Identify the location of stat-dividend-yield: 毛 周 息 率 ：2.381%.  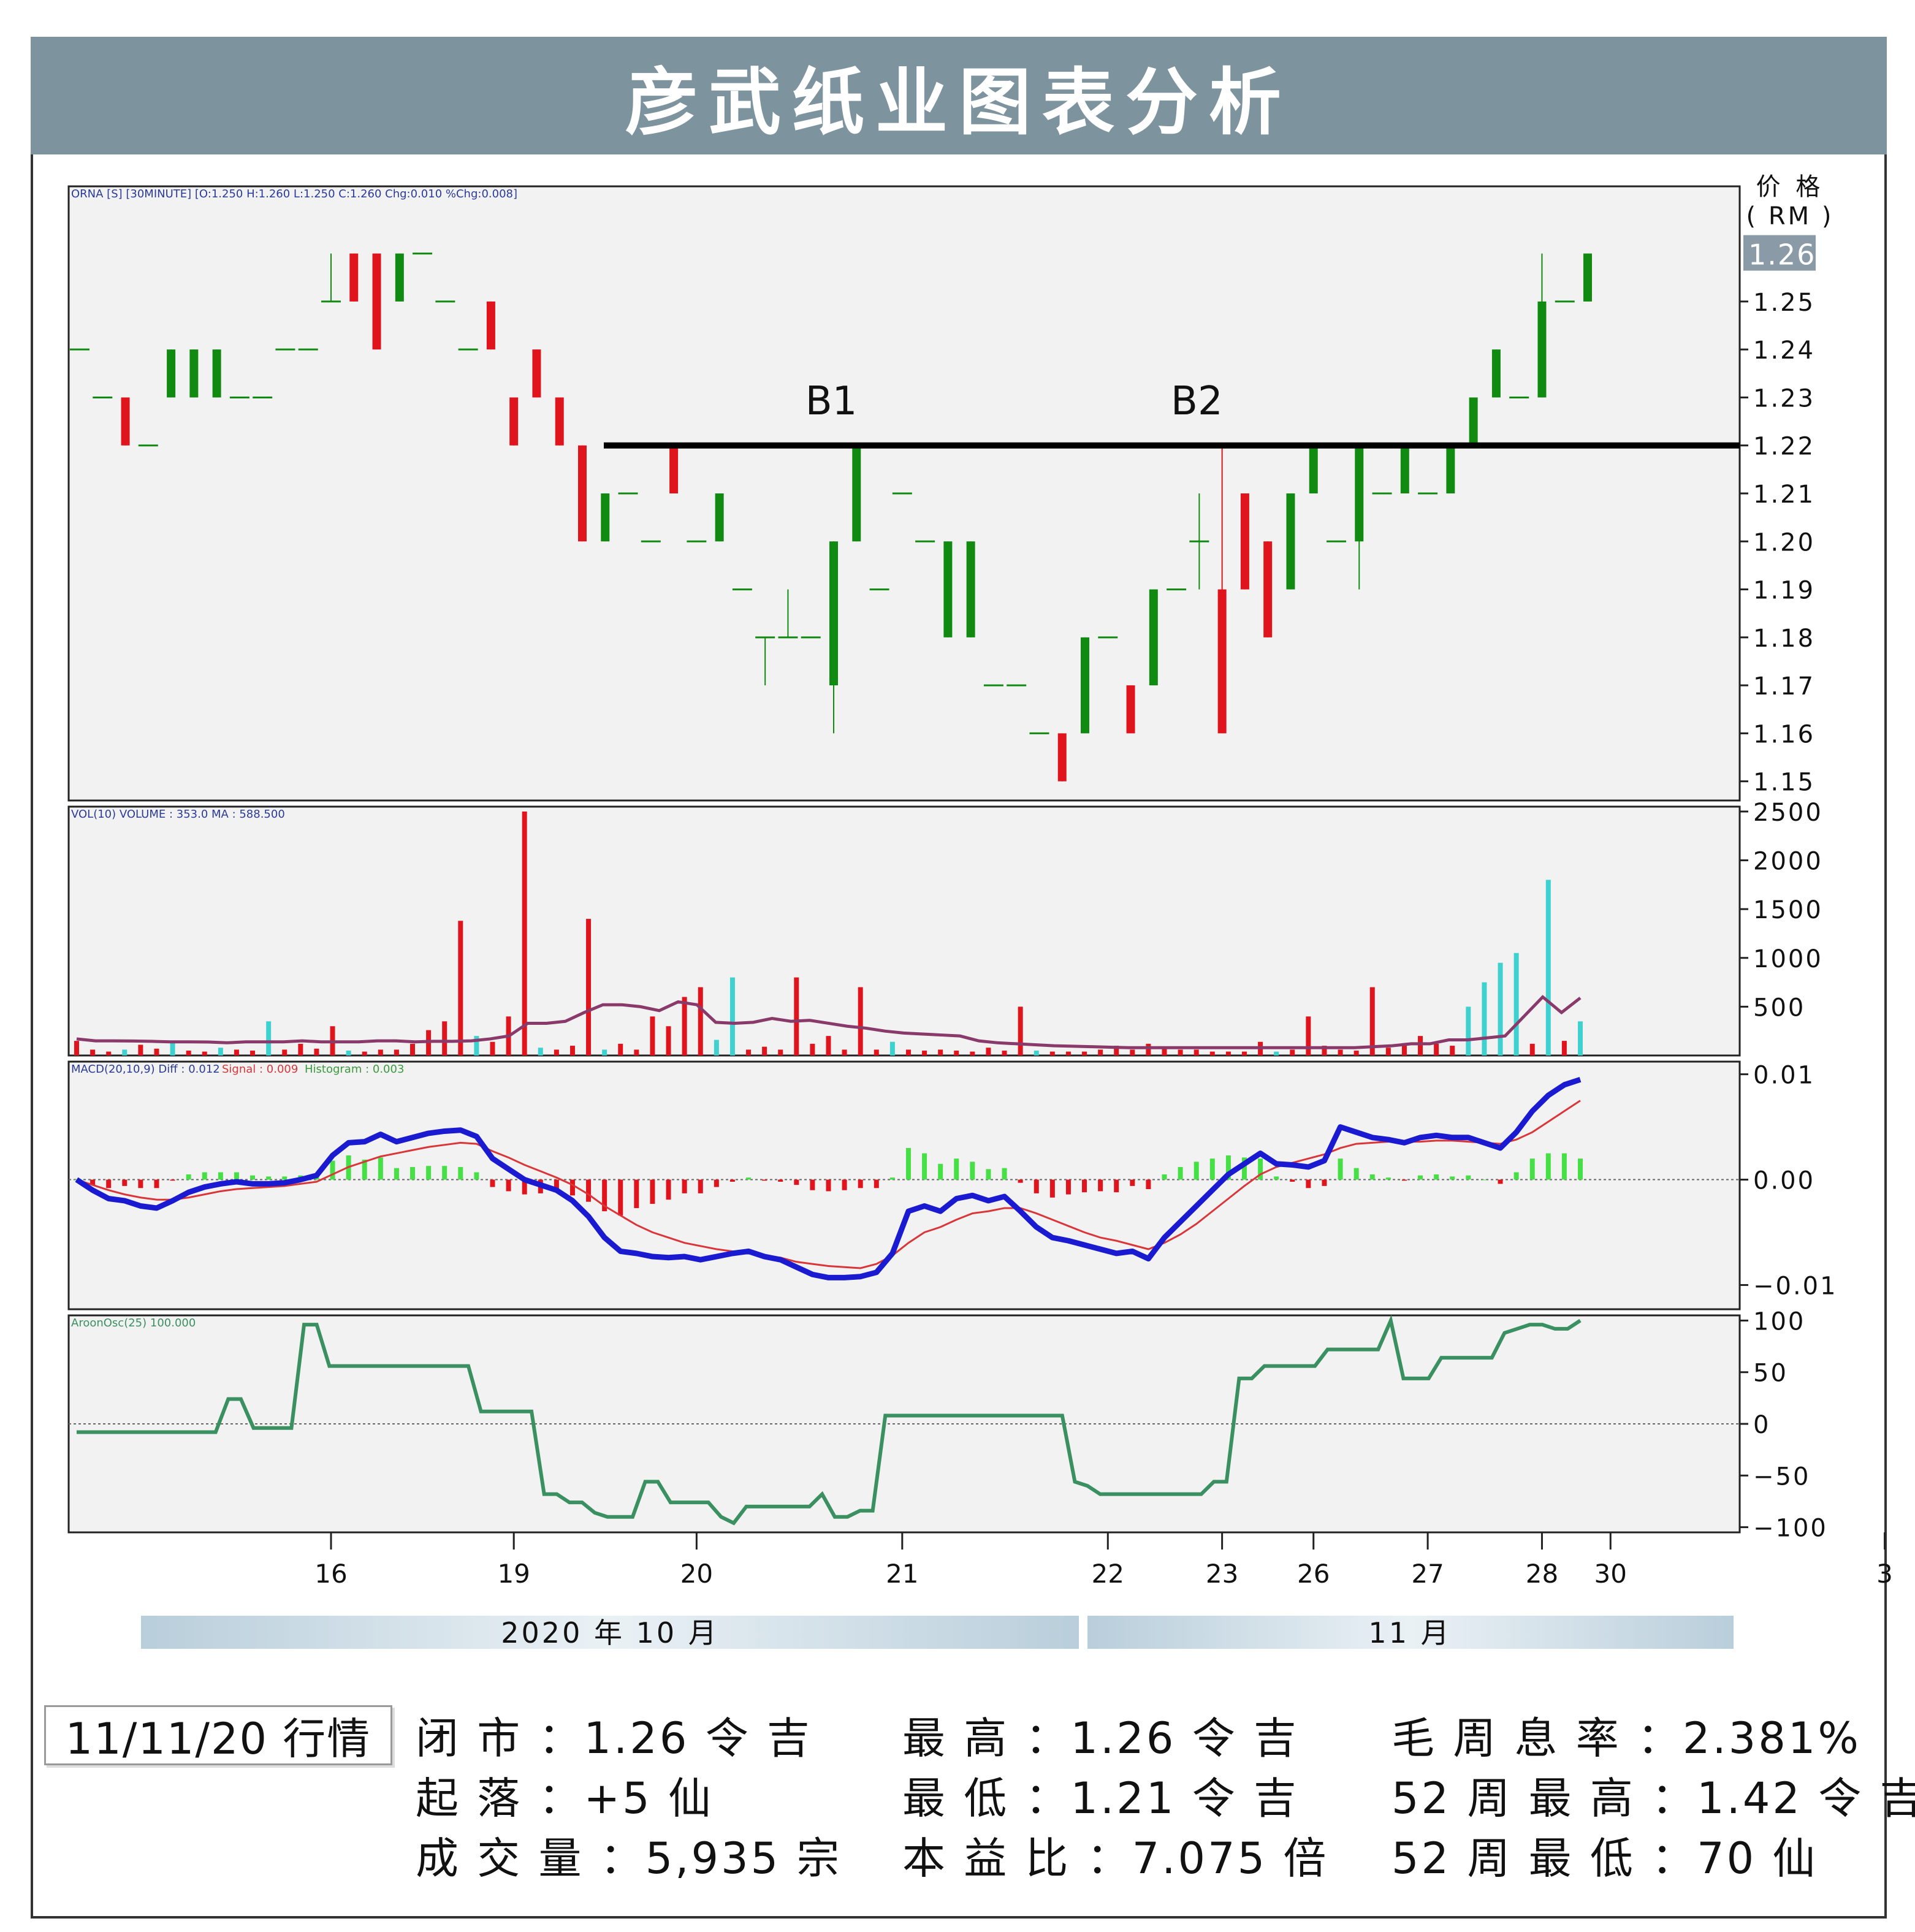
(1626, 1738).